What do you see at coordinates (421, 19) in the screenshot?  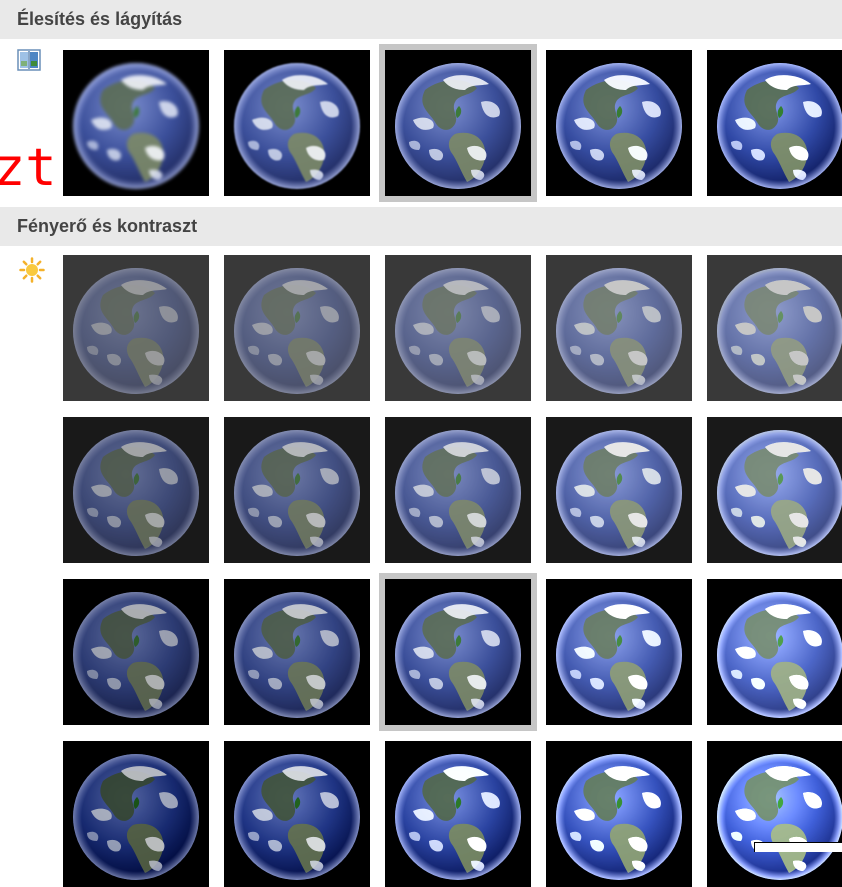 I see `section-header-sharpen: Élesítés és lágyítás` at bounding box center [421, 19].